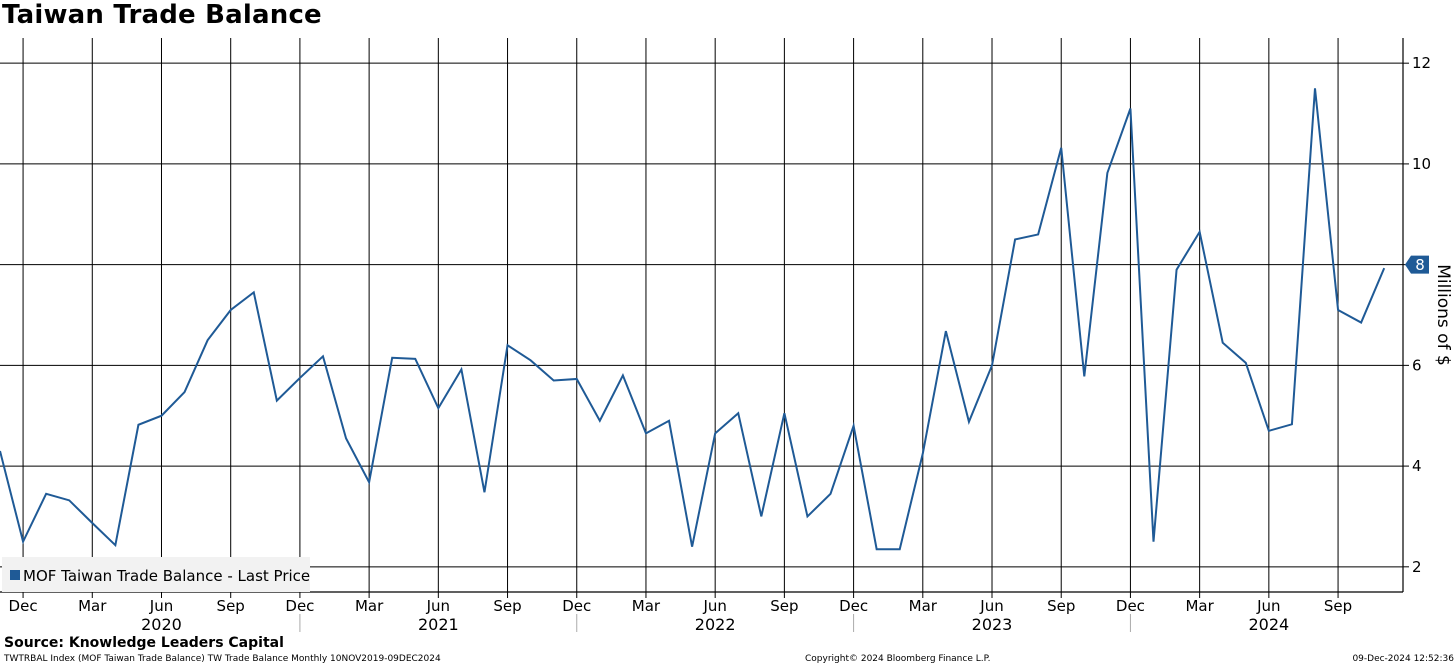 This screenshot has width=1456, height=666. Describe the element at coordinates (715, 624) in the screenshot. I see `year-label: 2022` at that location.